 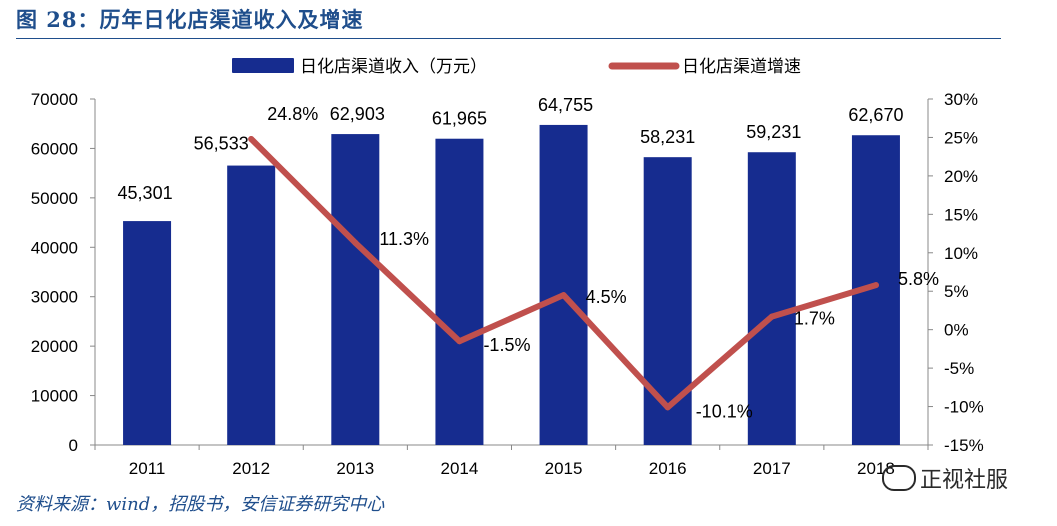 What do you see at coordinates (147, 468) in the screenshot?
I see `x-tick-label: 2011` at bounding box center [147, 468].